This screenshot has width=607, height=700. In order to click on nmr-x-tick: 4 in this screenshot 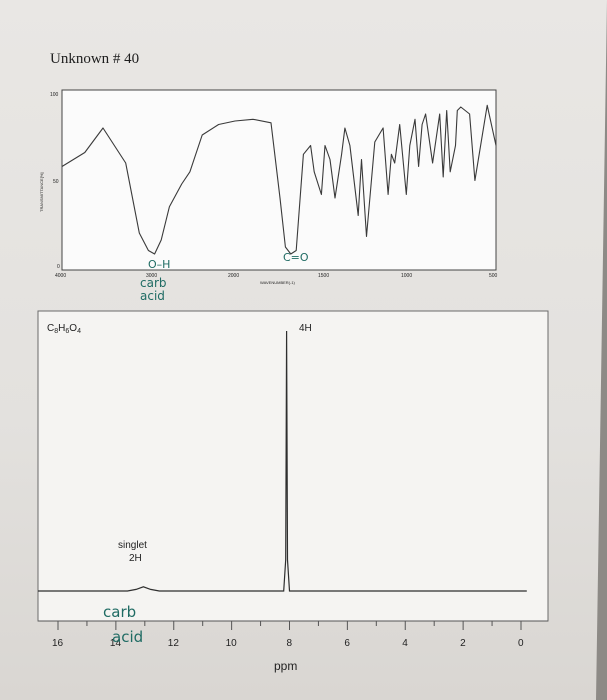, I will do `click(405, 643)`.